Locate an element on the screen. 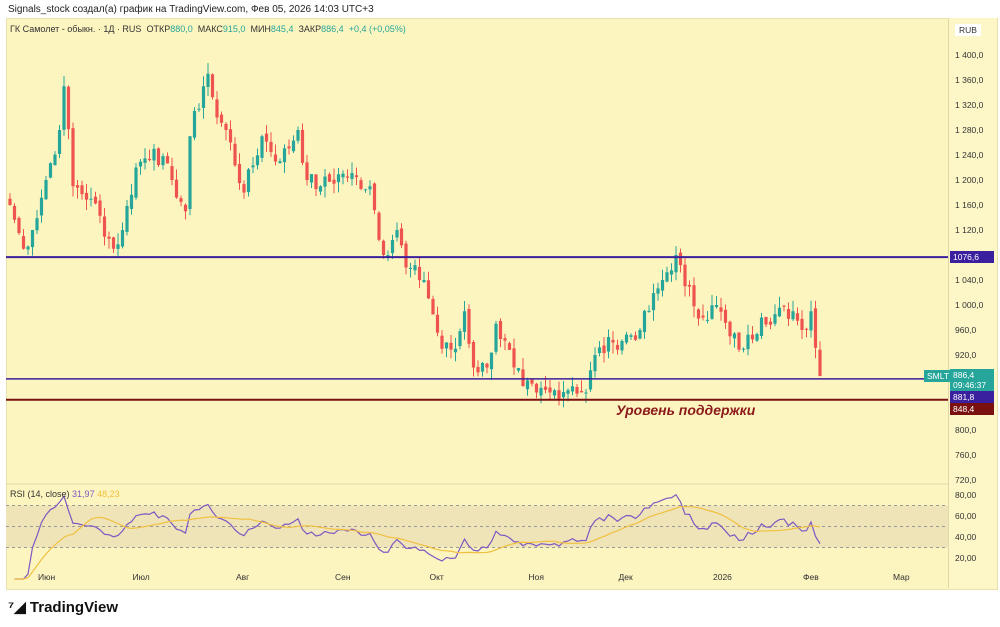  symbol-badge: SMLT is located at coordinates (938, 376).